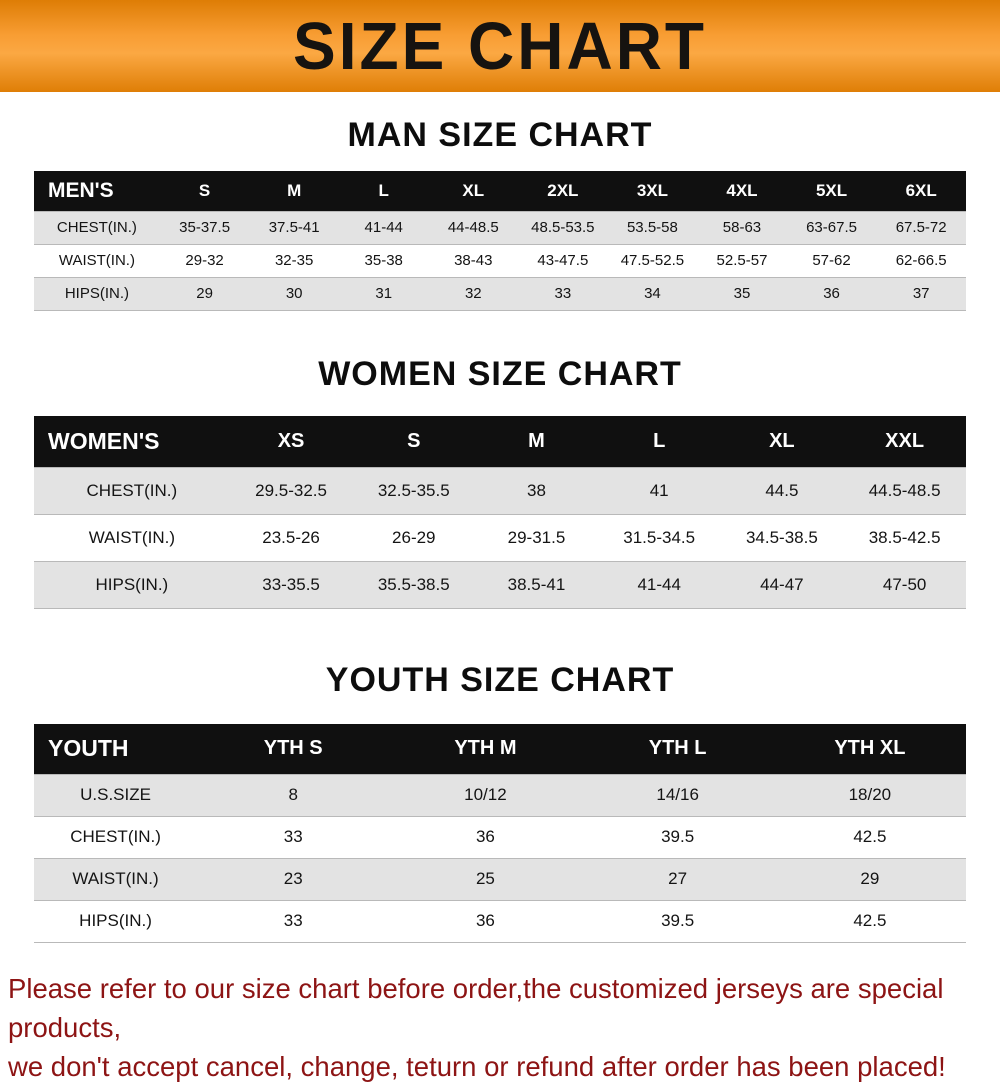 The height and width of the screenshot is (1086, 1000). I want to click on youth-section-heading: YOUTH SIZE CHART, so click(500, 680).